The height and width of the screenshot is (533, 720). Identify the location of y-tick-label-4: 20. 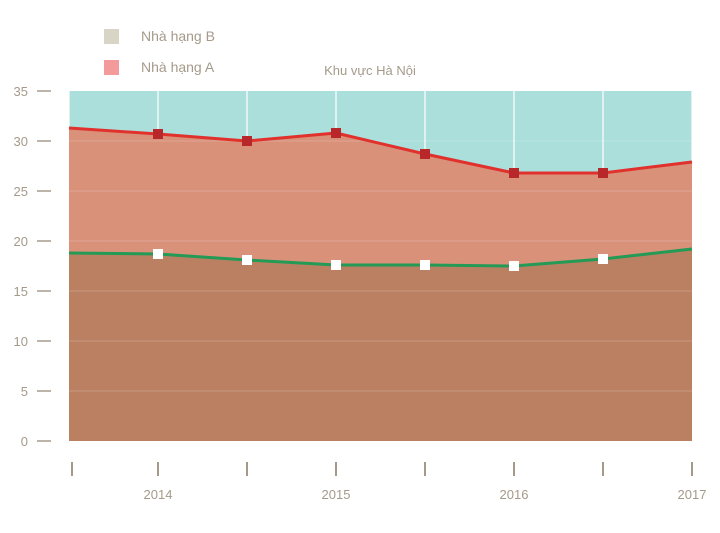
(21, 241).